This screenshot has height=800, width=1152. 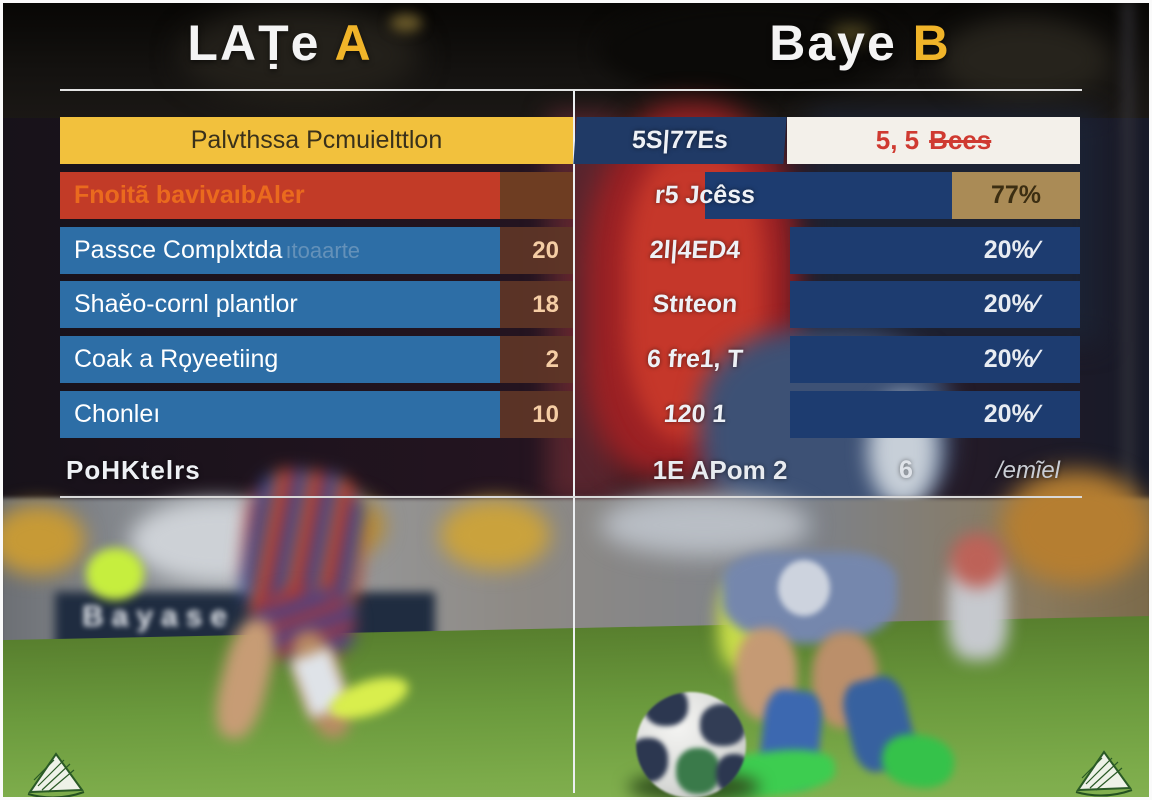 What do you see at coordinates (536, 195) in the screenshot?
I see `stat-value-cell-empty` at bounding box center [536, 195].